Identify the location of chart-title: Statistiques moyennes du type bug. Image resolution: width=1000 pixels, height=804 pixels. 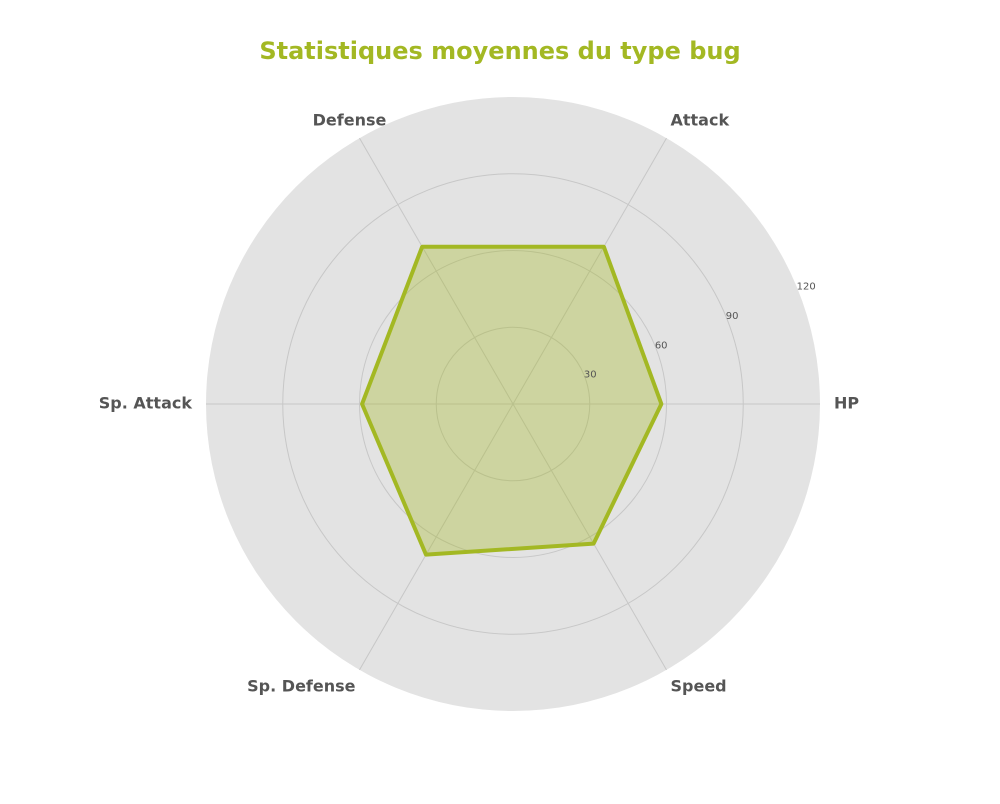
(499, 51).